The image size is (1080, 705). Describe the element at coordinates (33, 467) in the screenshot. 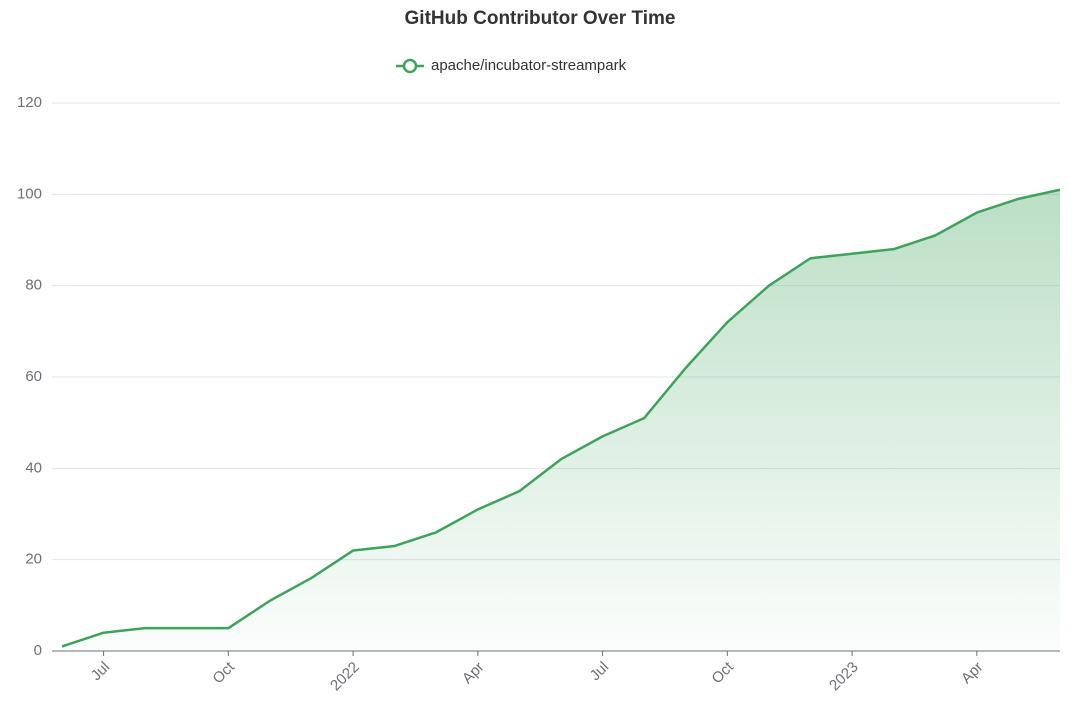

I see `y-tick-label: 40` at that location.